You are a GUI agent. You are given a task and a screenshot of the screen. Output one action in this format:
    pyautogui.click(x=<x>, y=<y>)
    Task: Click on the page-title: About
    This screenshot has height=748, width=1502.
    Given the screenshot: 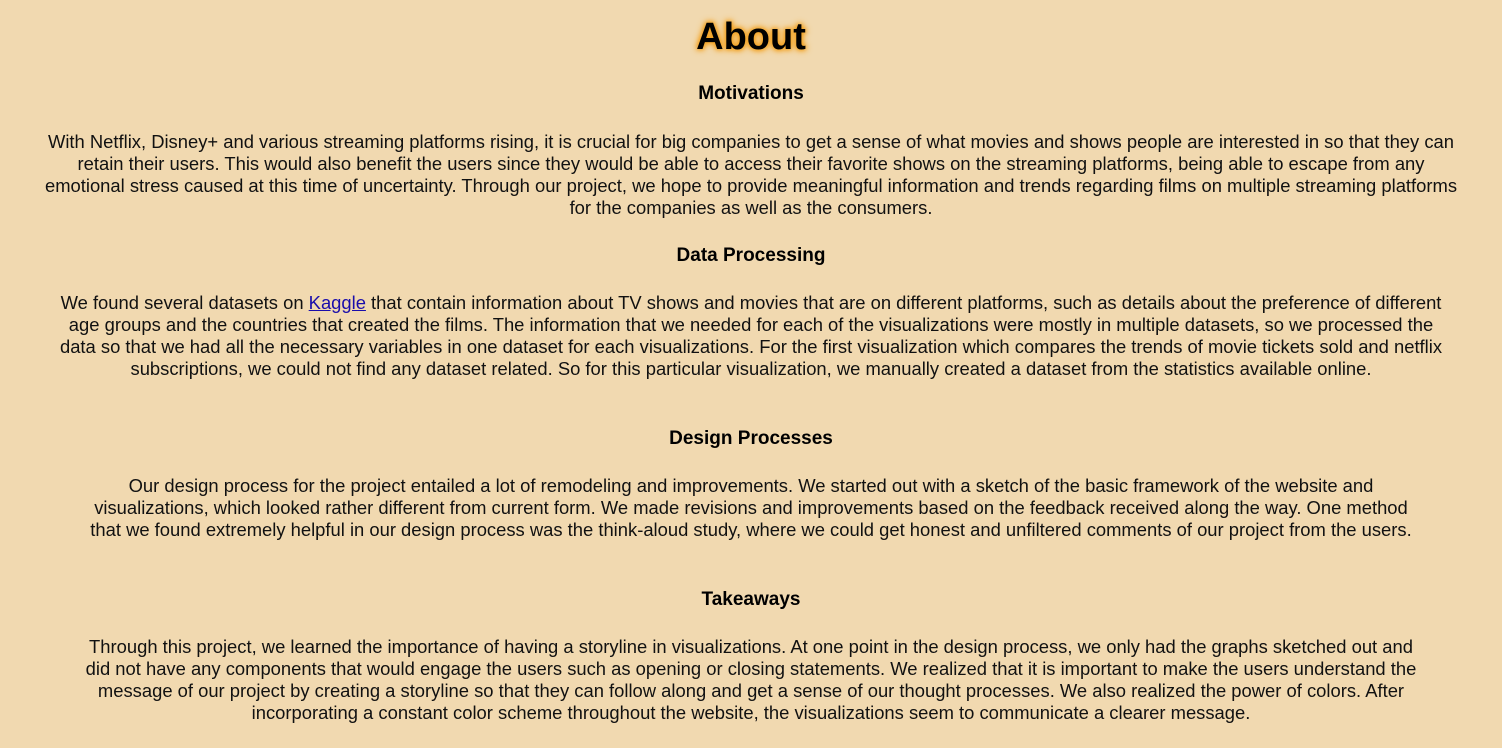 What is the action you would take?
    pyautogui.click(x=751, y=37)
    